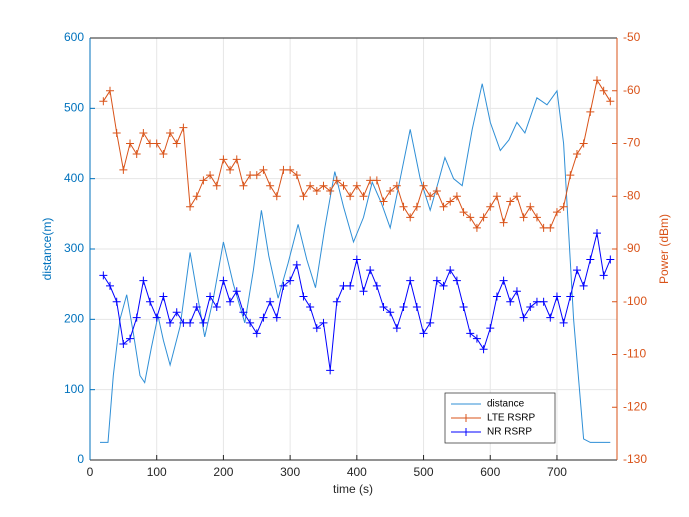 The height and width of the screenshot is (517, 689). Describe the element at coordinates (632, 143) in the screenshot. I see `y2-tick-label: -70` at that location.